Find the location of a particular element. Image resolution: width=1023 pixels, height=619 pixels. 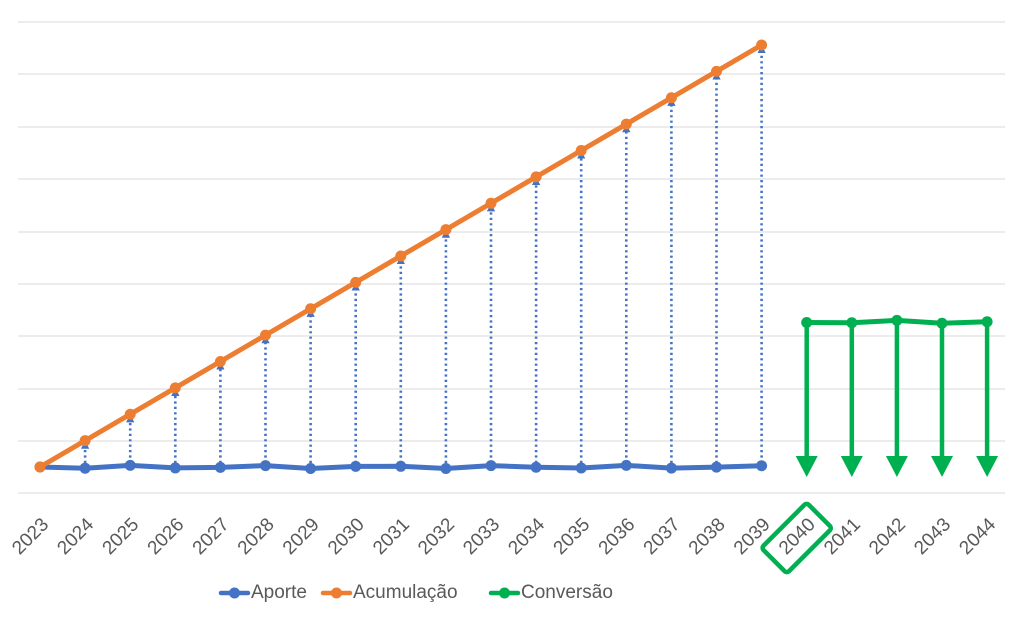

x-tick-label-2040: 2040 is located at coordinates (797, 536).